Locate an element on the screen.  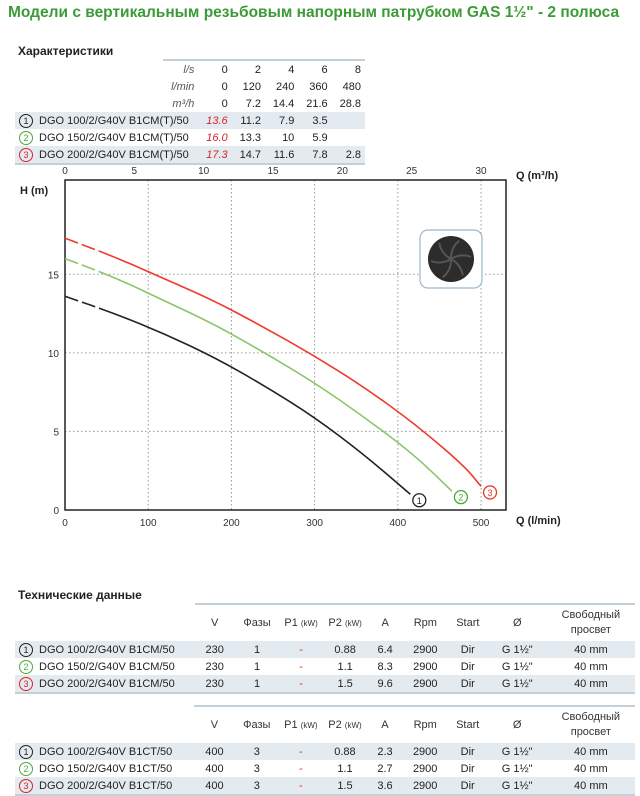
curve-badge is located at coordinates (490, 492).